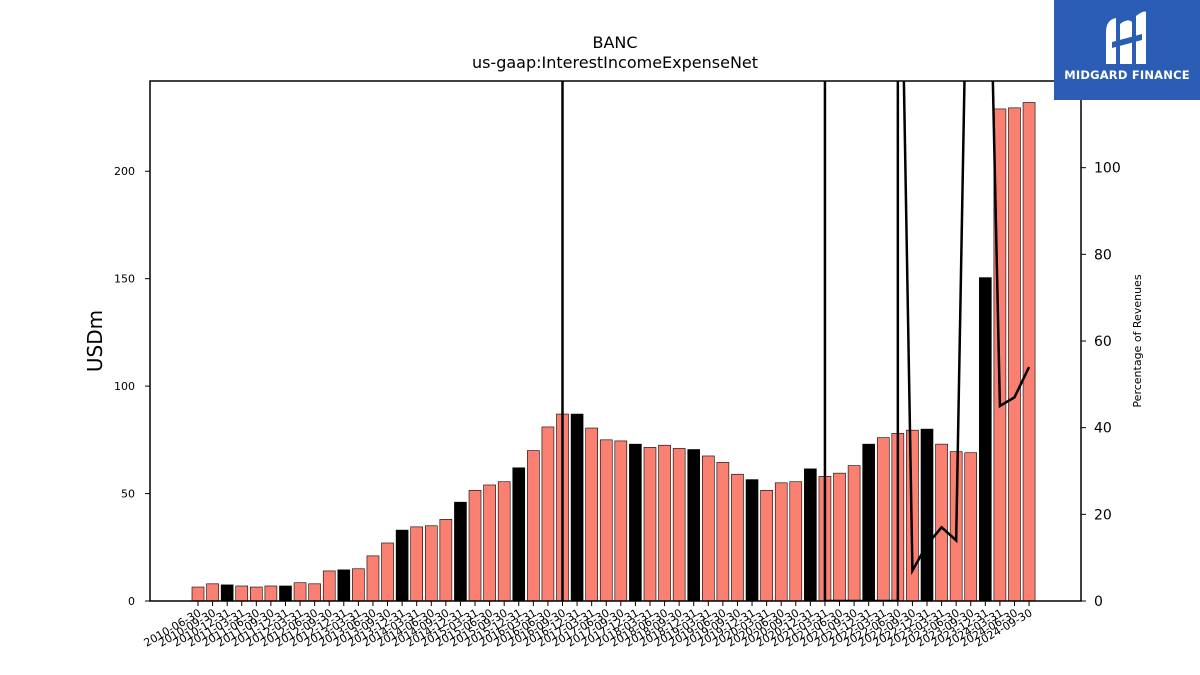 Image resolution: width=1200 pixels, height=675 pixels. What do you see at coordinates (124, 279) in the screenshot?
I see `y-tick-label: 150` at bounding box center [124, 279].